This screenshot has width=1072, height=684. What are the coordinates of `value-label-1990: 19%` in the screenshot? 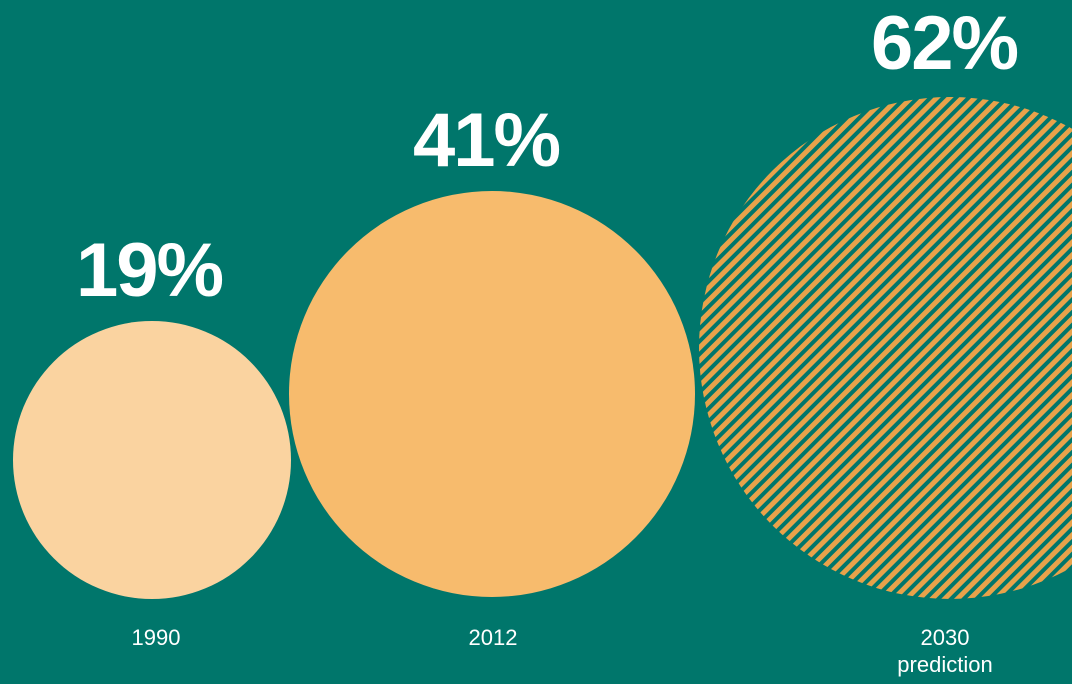 It's located at (149, 270).